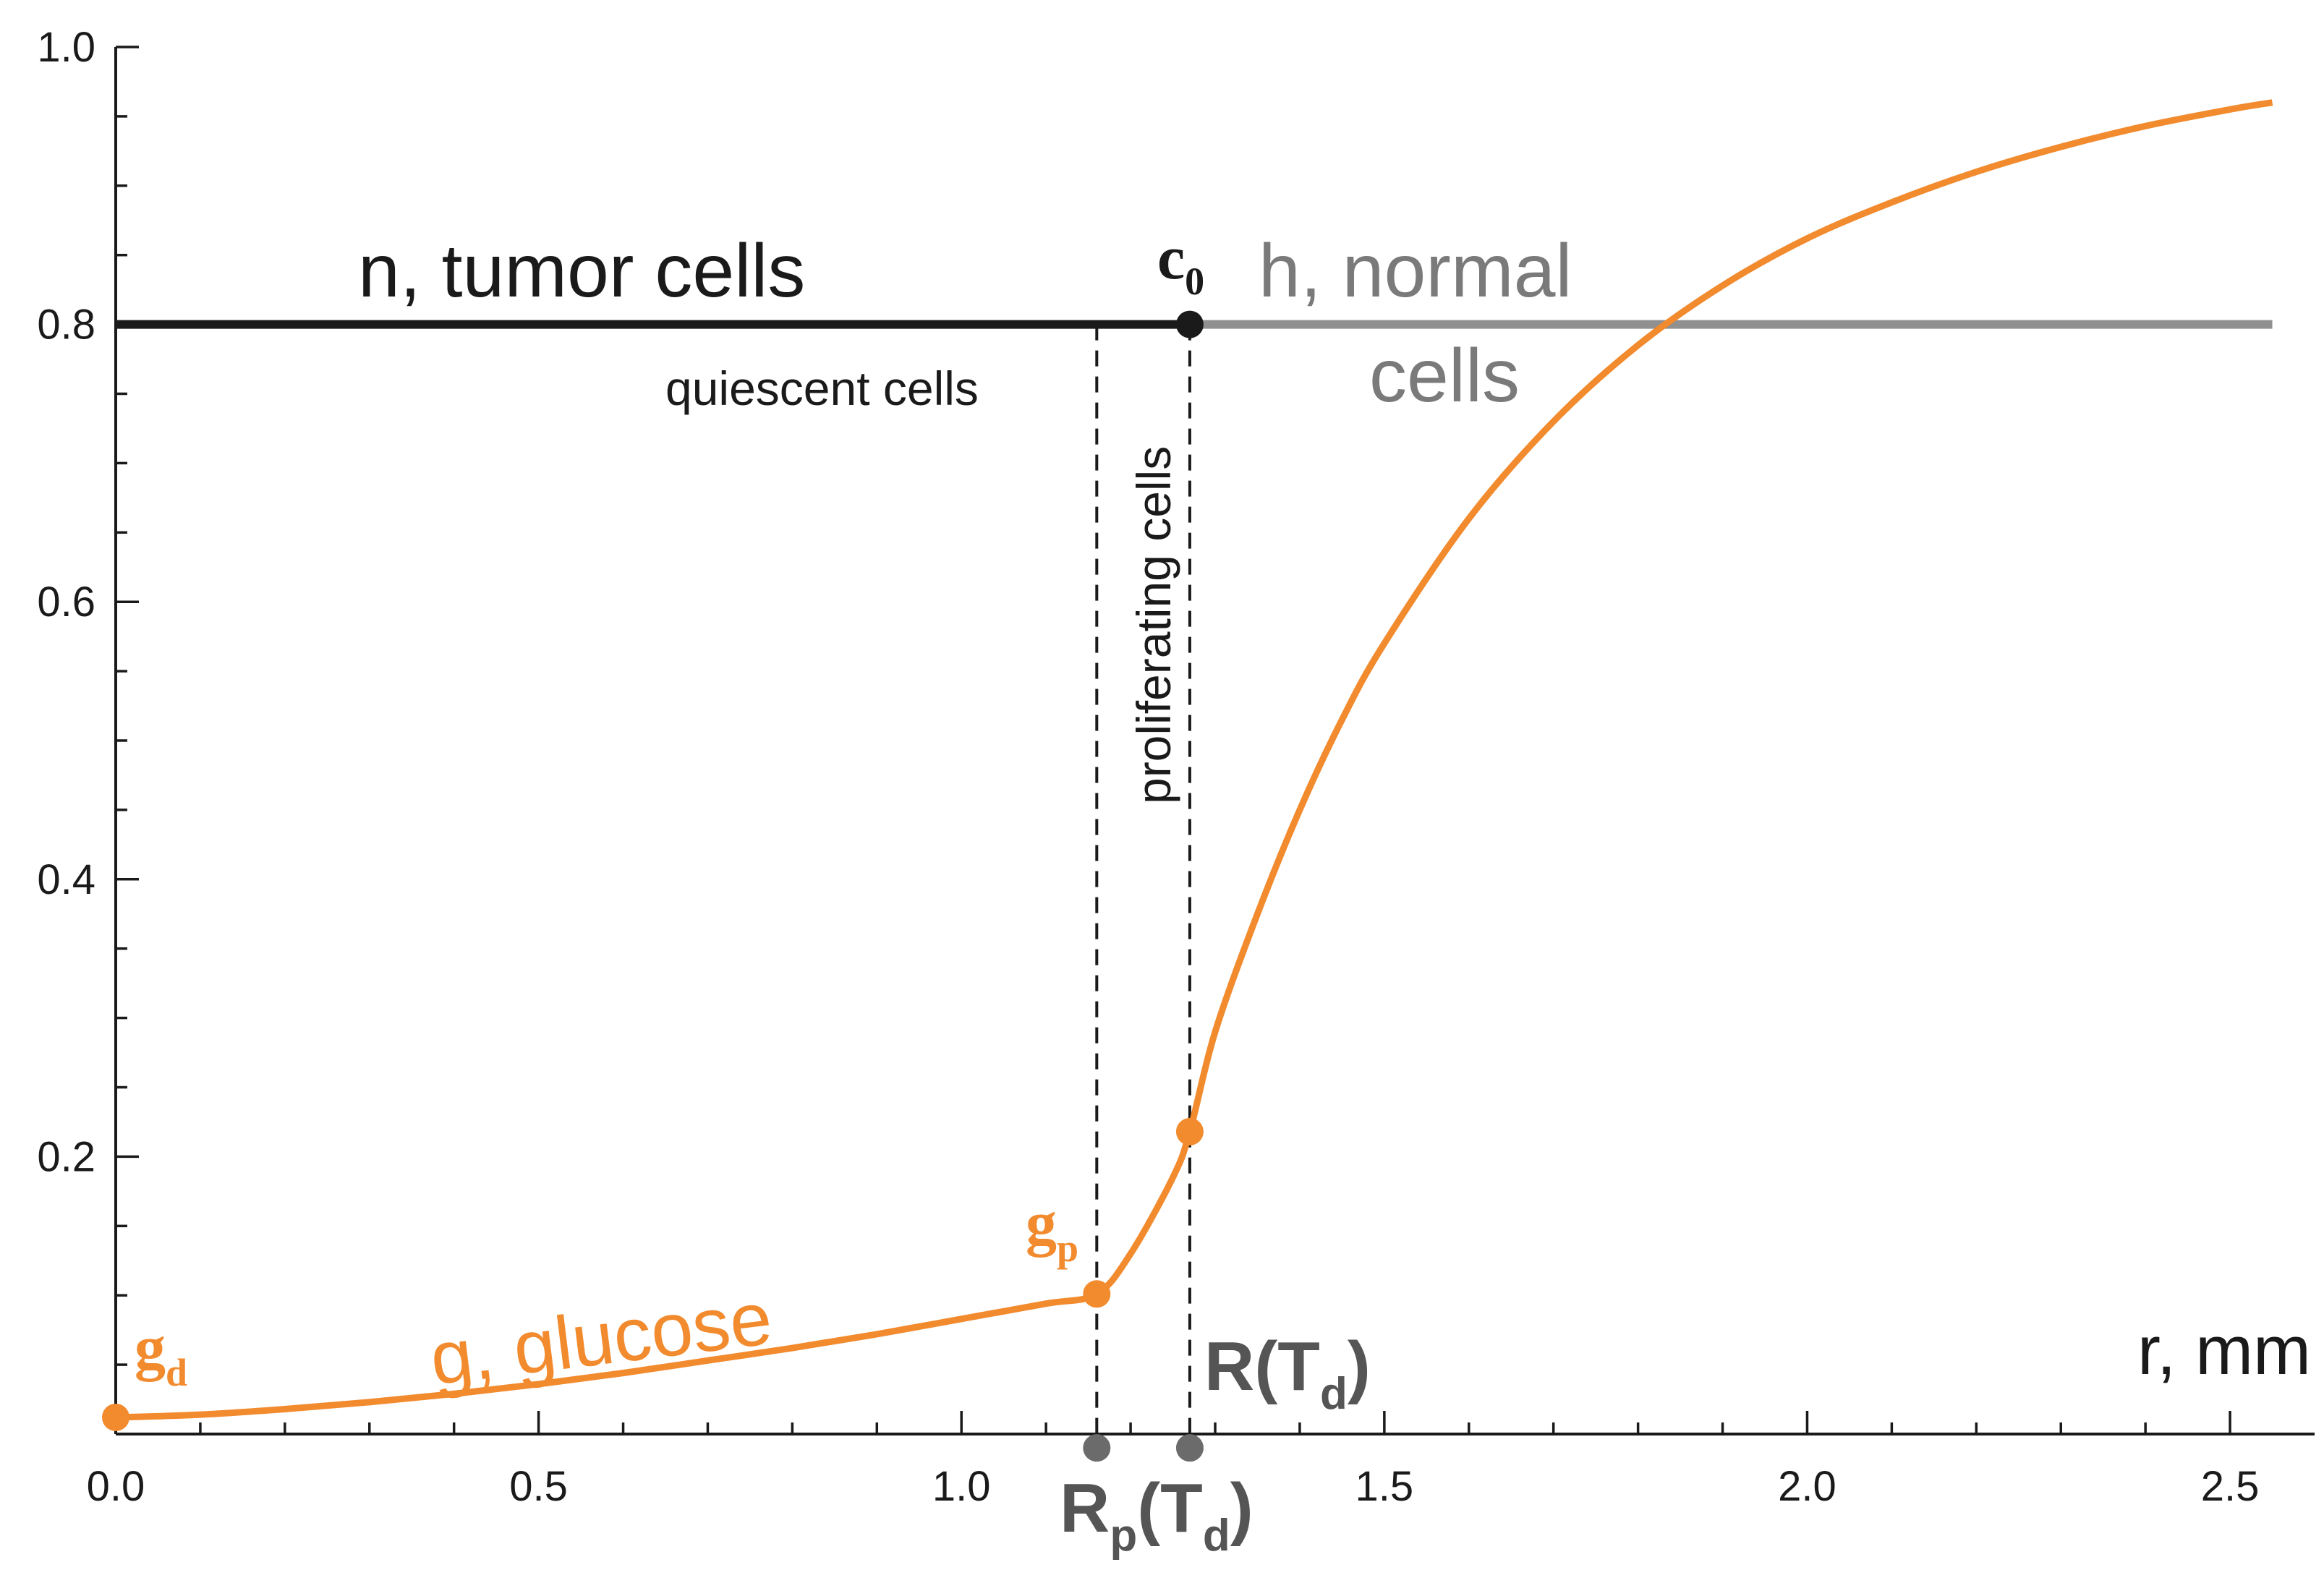 This screenshot has height=1570, width=2324. Describe the element at coordinates (1156, 1515) in the screenshot. I see `Rp-Td-label: Rp(Td)` at that location.